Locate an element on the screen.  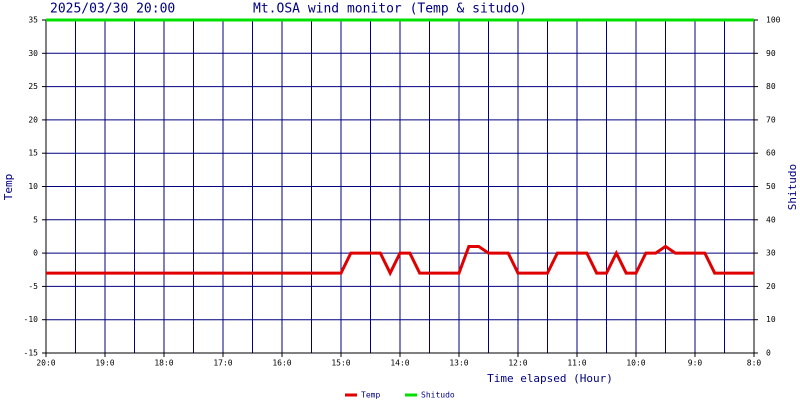
x-tick-label: 10:0 is located at coordinates (635, 363).